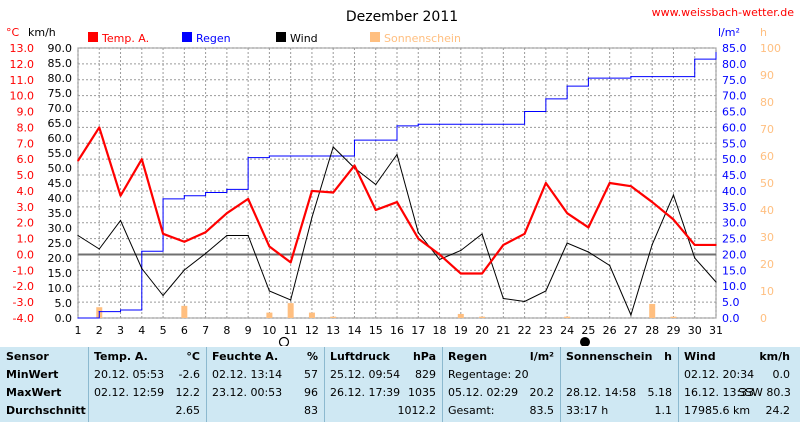  What do you see at coordinates (668, 356) in the screenshot?
I see `header-sunshine-unit: h` at bounding box center [668, 356].